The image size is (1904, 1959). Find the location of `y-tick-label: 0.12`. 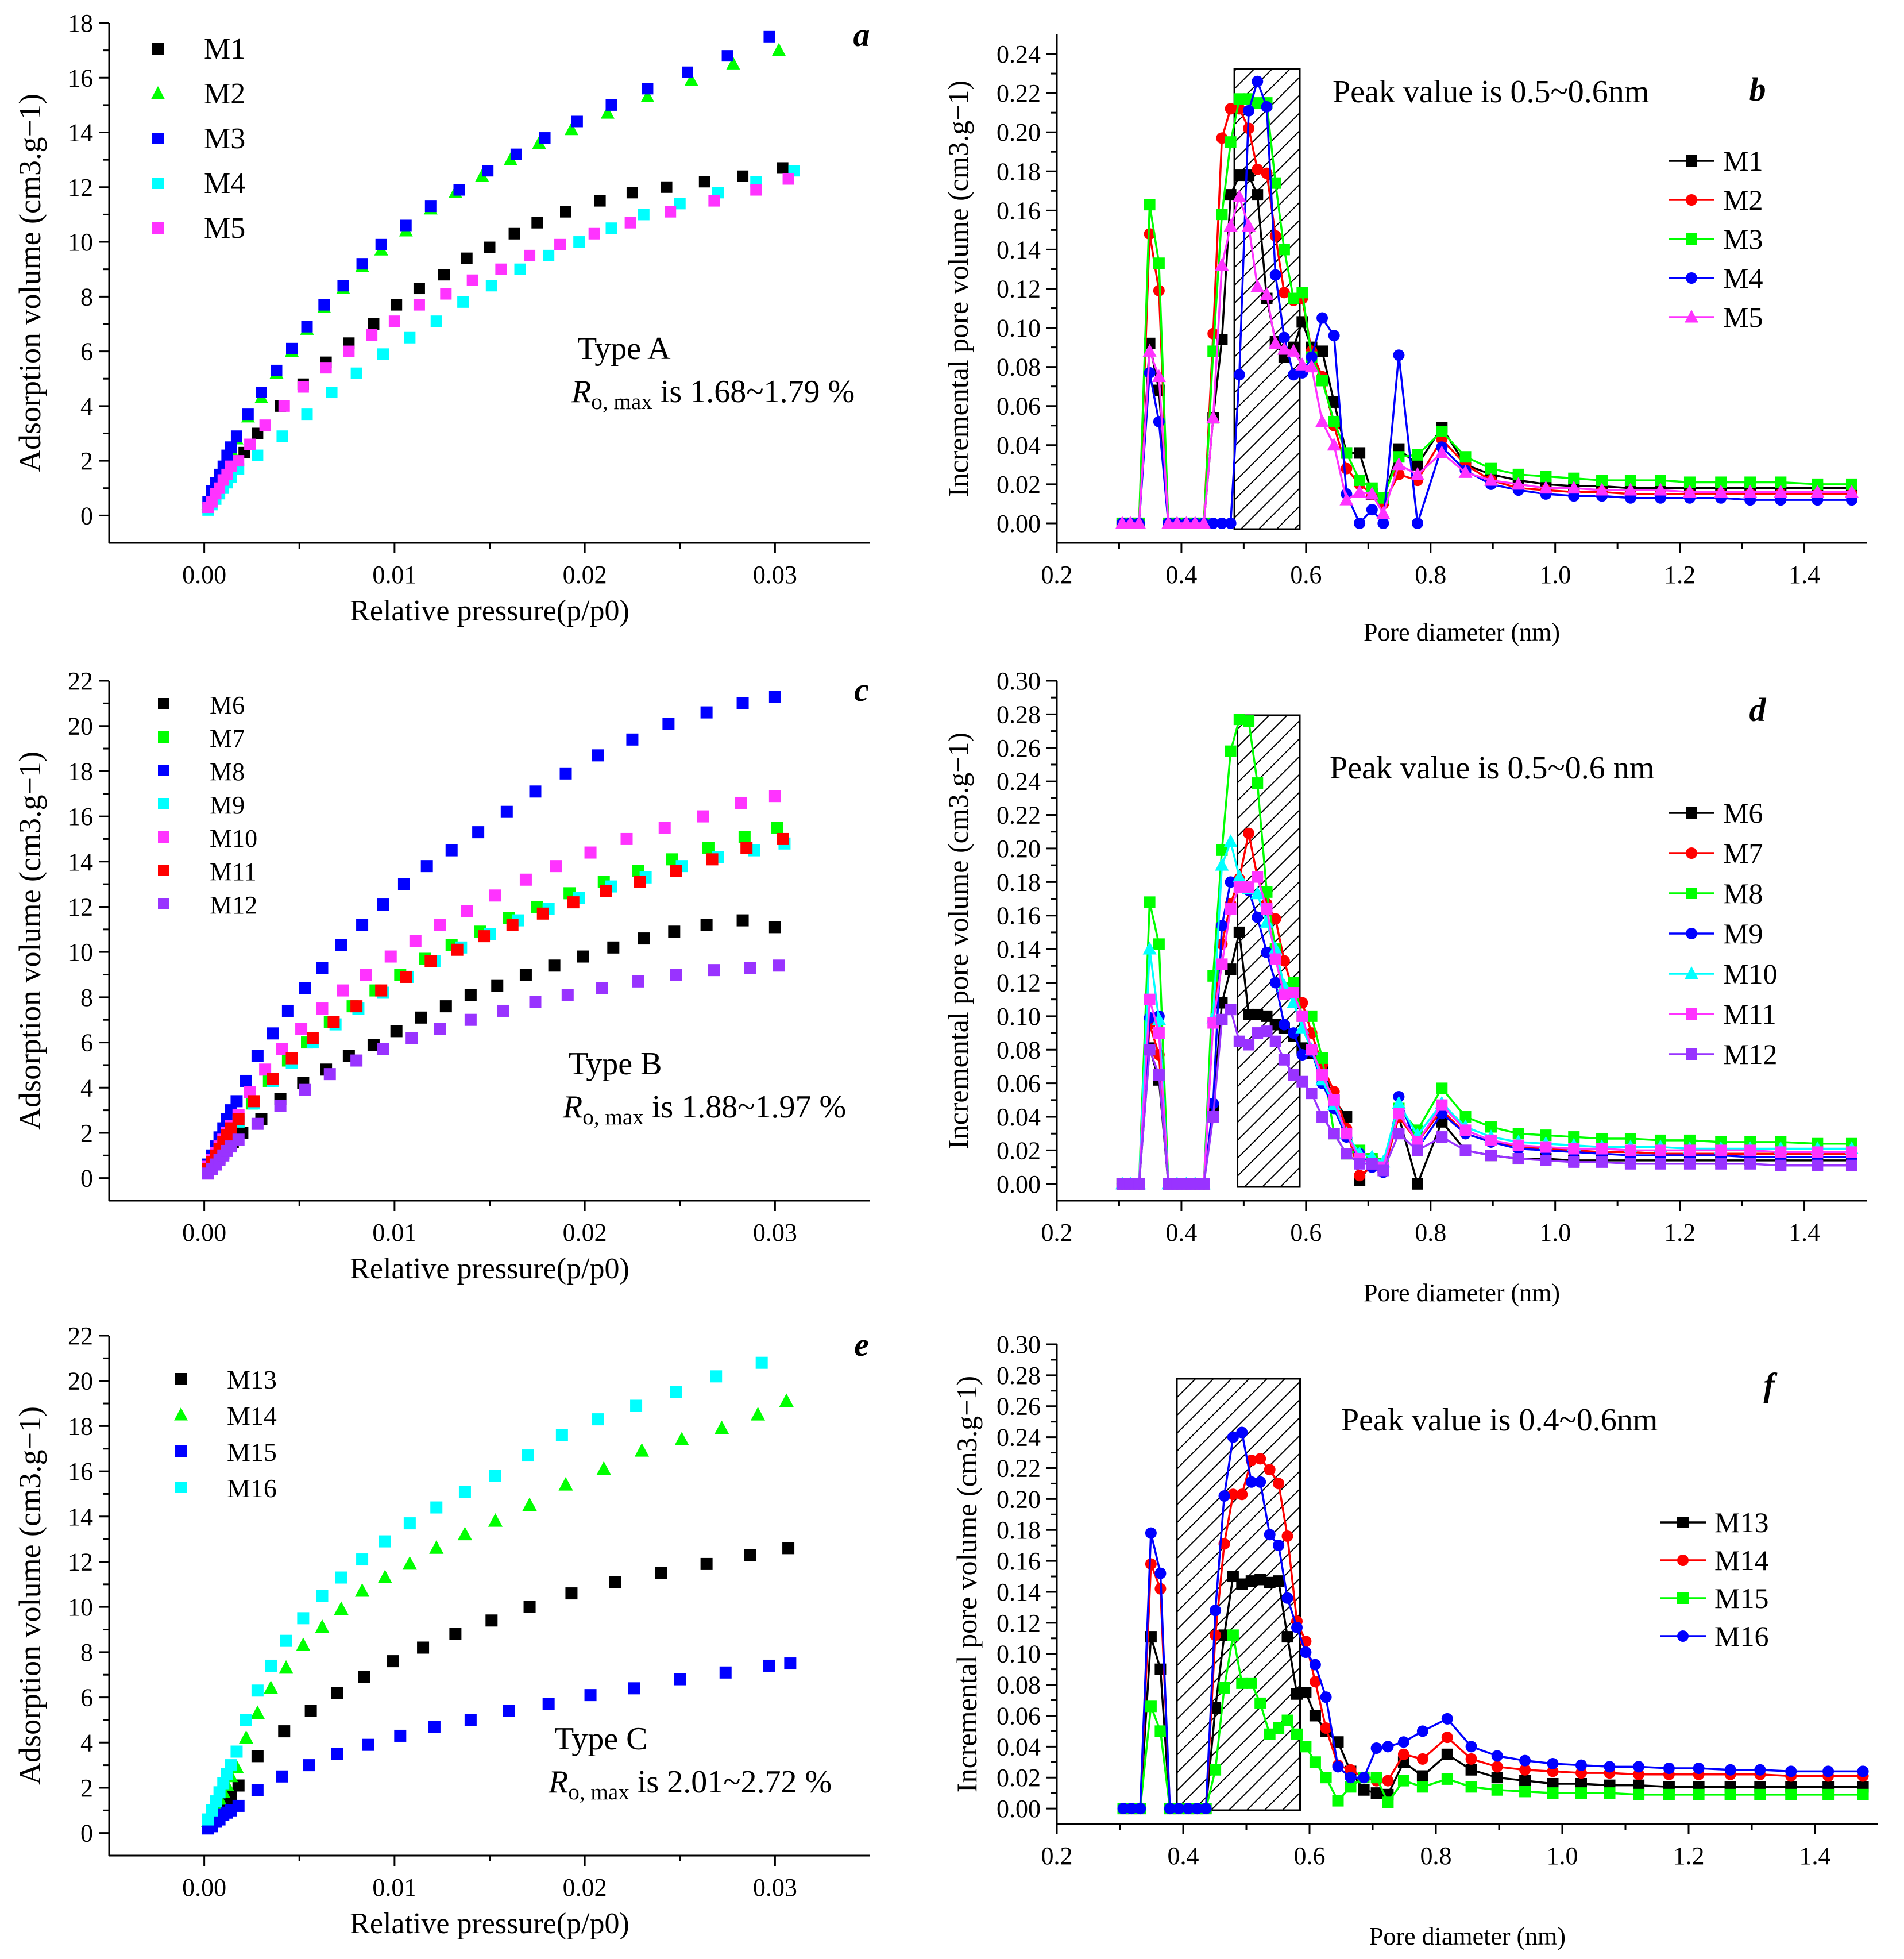

y-tick-label: 0.12 is located at coordinates (1019, 289).